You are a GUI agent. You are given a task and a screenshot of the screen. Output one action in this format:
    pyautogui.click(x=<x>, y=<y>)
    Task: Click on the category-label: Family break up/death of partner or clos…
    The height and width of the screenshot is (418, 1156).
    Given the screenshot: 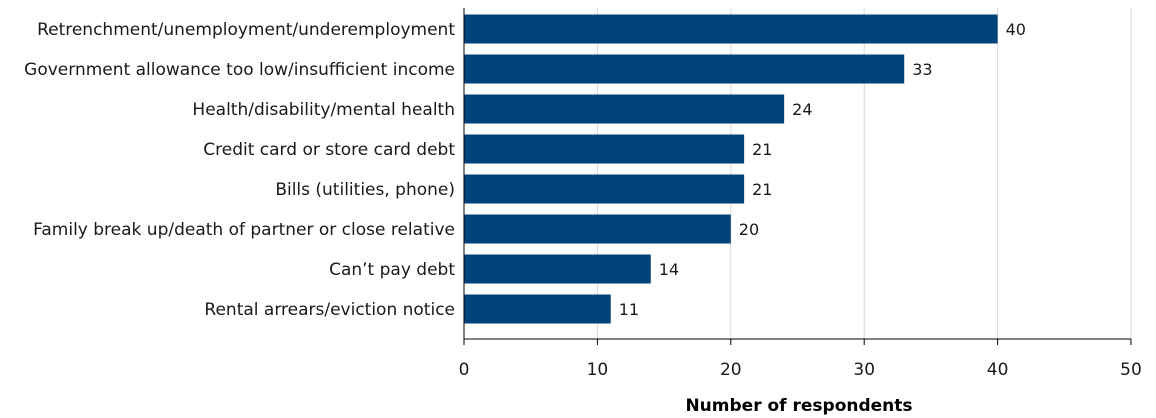 What is the action you would take?
    pyautogui.click(x=244, y=230)
    